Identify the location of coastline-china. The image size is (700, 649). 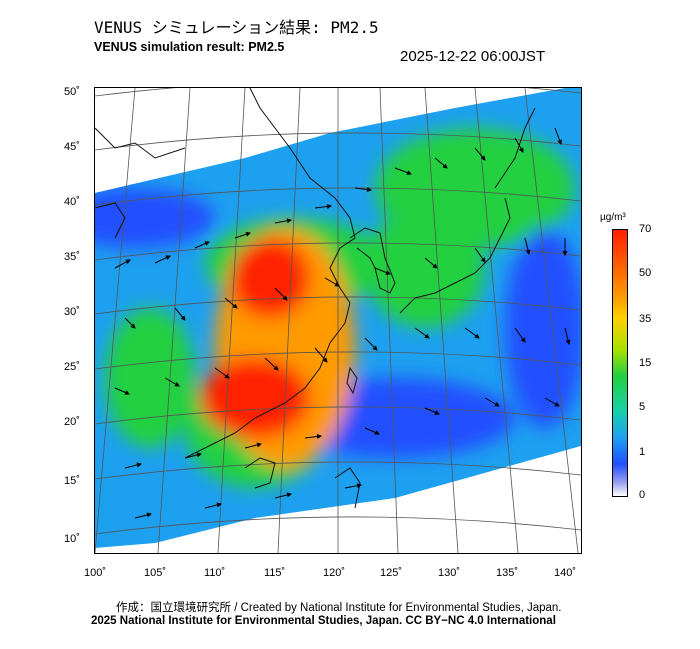
(270, 273).